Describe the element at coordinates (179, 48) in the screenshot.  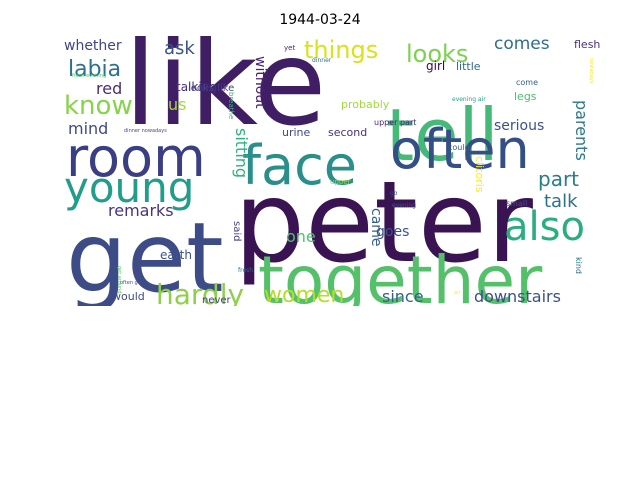
I see `wordcloud-word: ask` at that location.